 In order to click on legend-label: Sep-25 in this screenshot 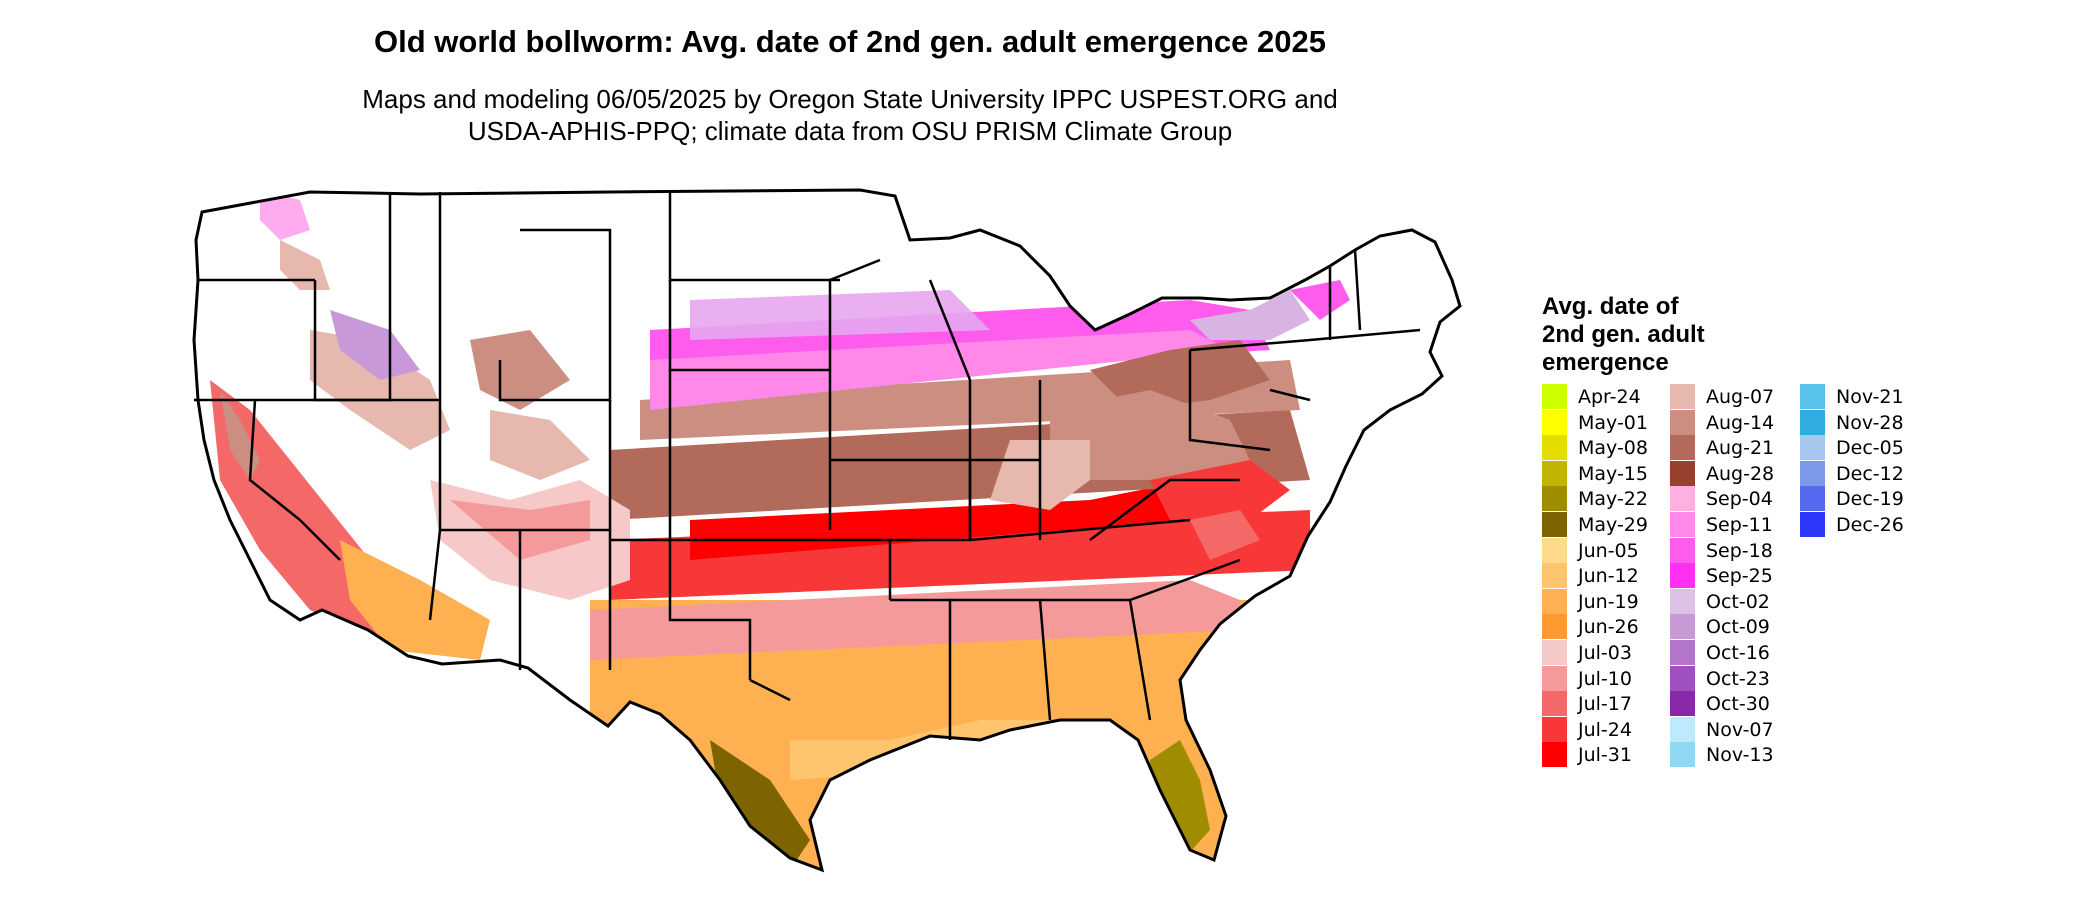, I will do `click(1739, 576)`.